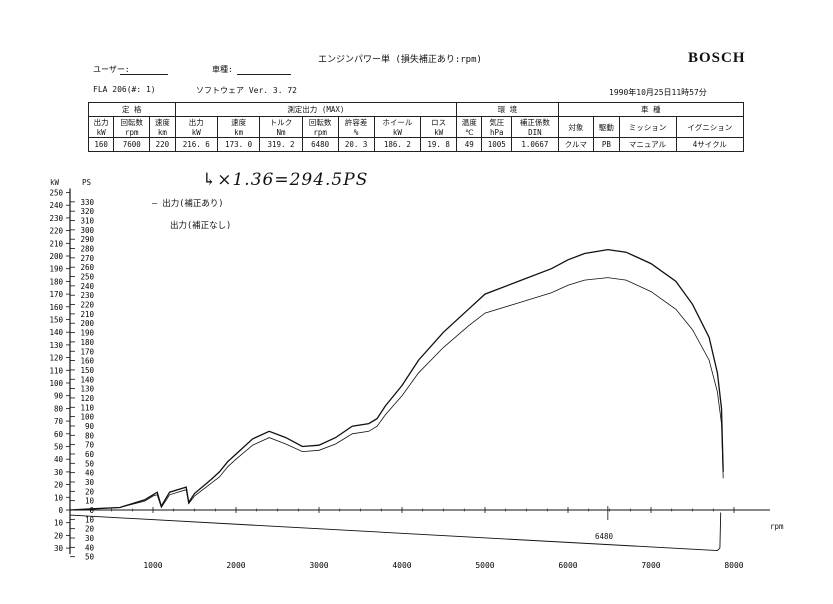  What do you see at coordinates (90, 454) in the screenshot?
I see `ps-tick-label: 60` at bounding box center [90, 454].